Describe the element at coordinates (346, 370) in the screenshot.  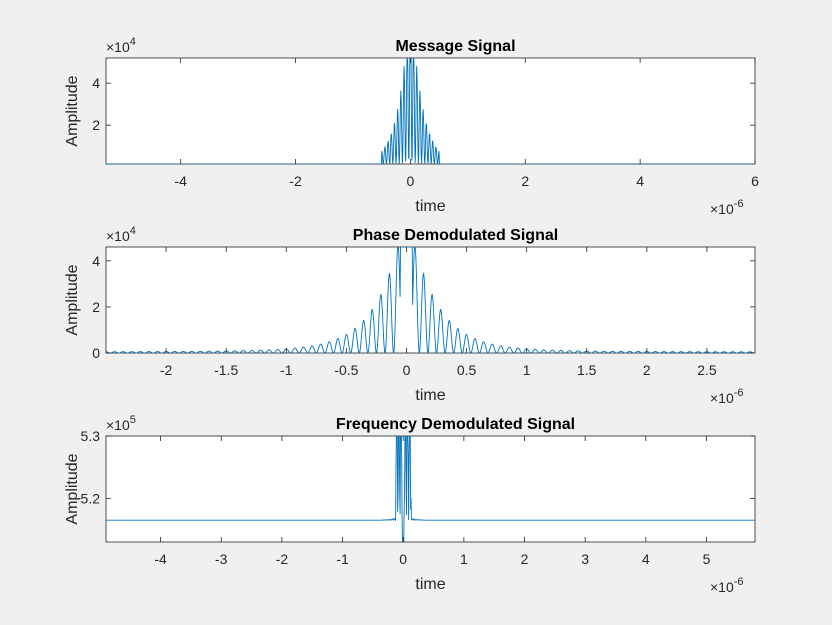
I see `x-tick-label: -0.5` at that location.